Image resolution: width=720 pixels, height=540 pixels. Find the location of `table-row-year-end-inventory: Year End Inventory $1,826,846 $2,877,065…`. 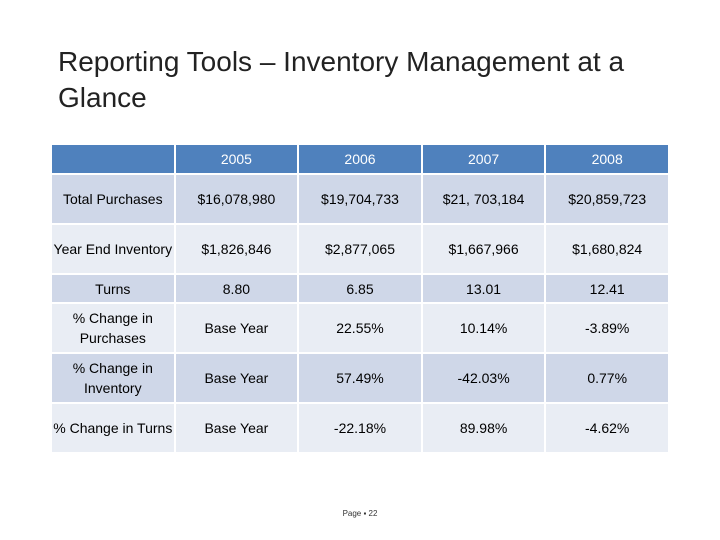

table-row-year-end-inventory: Year End Inventory $1,826,846 $2,877,065… is located at coordinates (360, 249).